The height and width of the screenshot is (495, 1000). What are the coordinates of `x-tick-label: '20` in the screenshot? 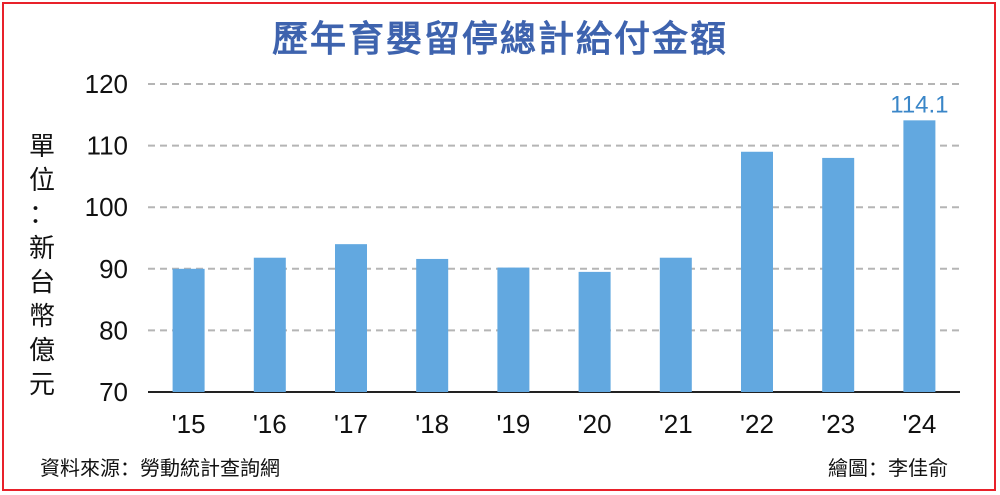 It's located at (595, 424).